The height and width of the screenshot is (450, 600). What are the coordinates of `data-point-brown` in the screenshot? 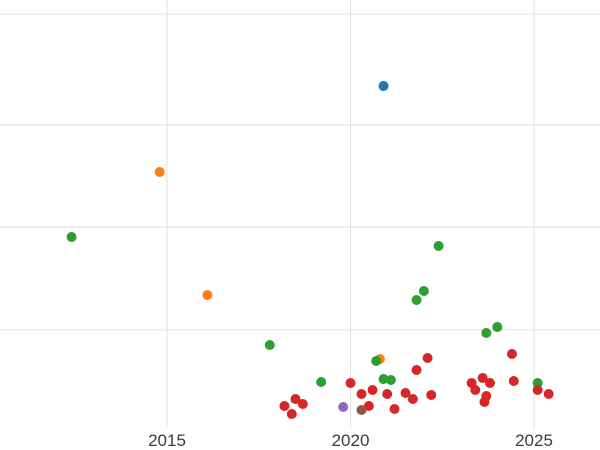 It's located at (361, 410).